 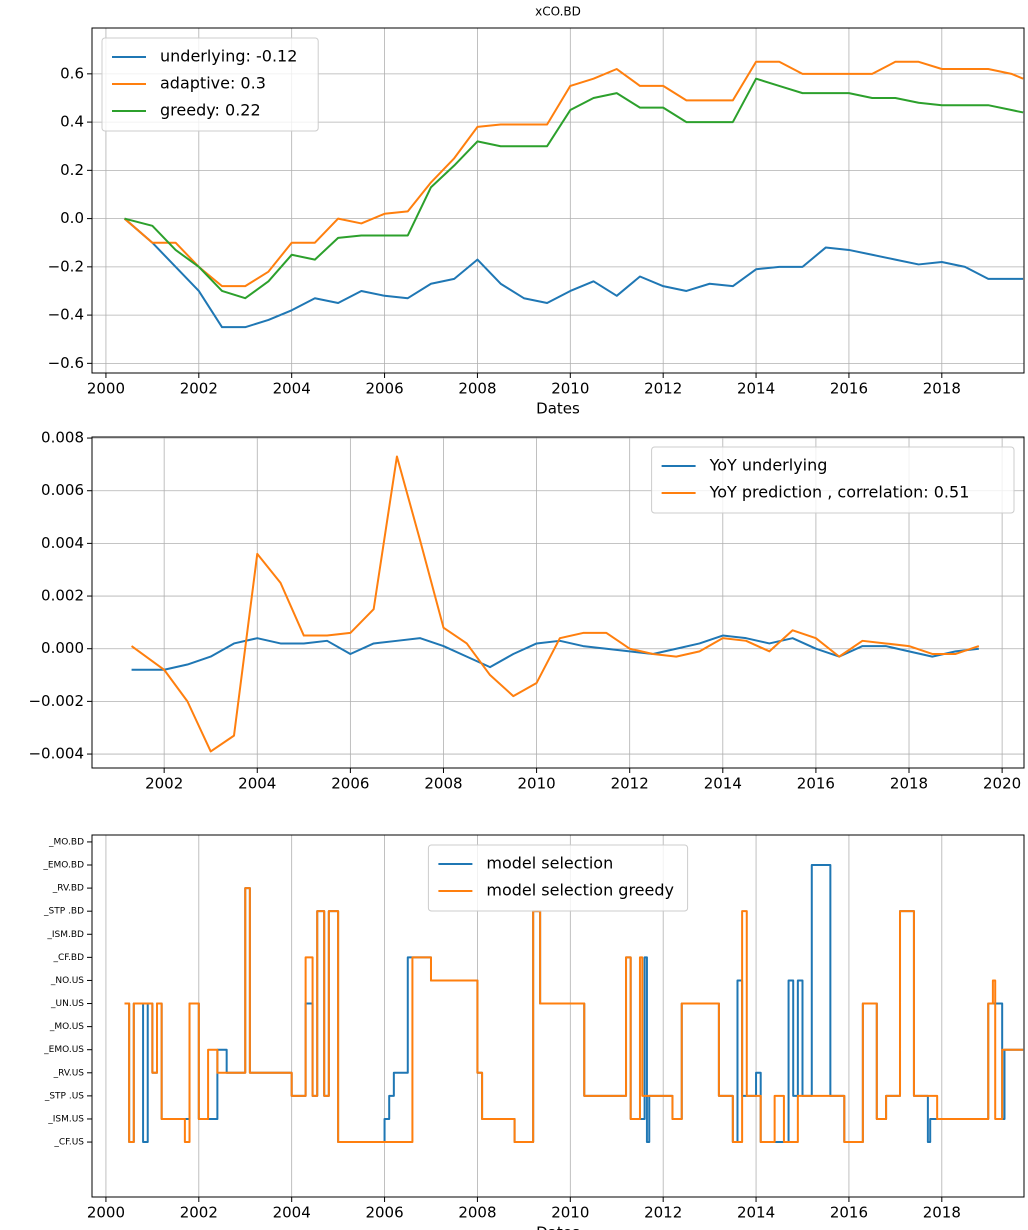 I want to click on y-tick-label: 0.008, so click(x=62, y=438).